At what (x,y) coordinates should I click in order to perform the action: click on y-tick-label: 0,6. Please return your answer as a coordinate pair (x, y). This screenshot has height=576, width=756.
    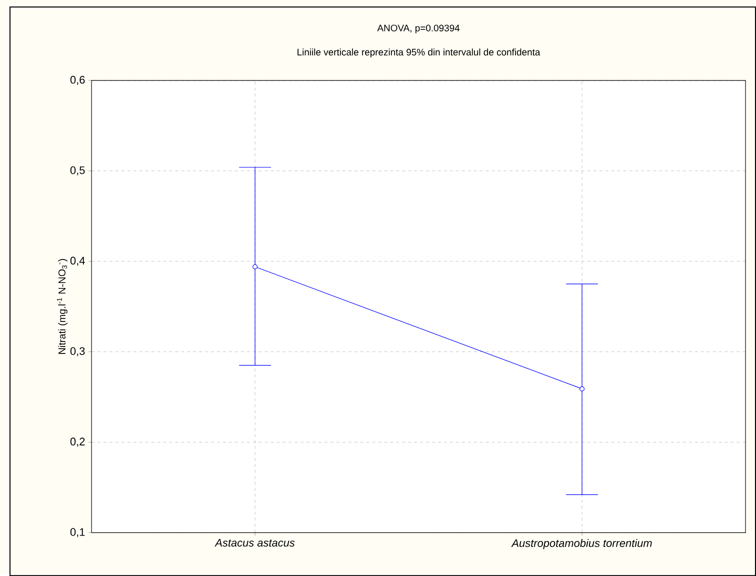
    Looking at the image, I should click on (77, 80).